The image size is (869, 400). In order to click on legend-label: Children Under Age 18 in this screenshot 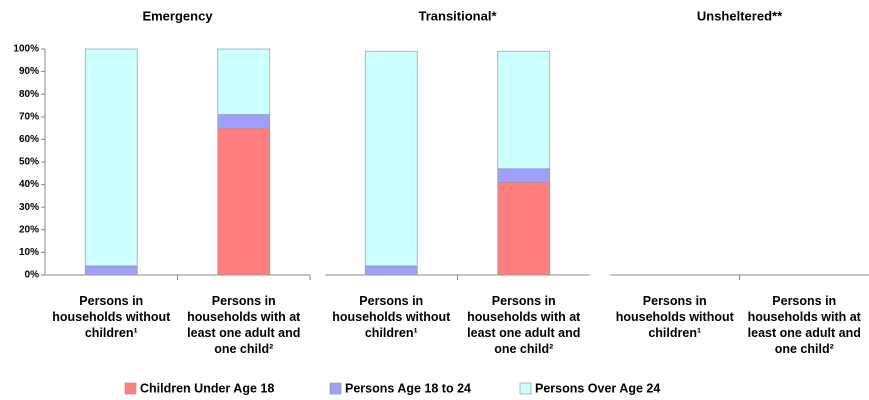, I will do `click(207, 388)`.